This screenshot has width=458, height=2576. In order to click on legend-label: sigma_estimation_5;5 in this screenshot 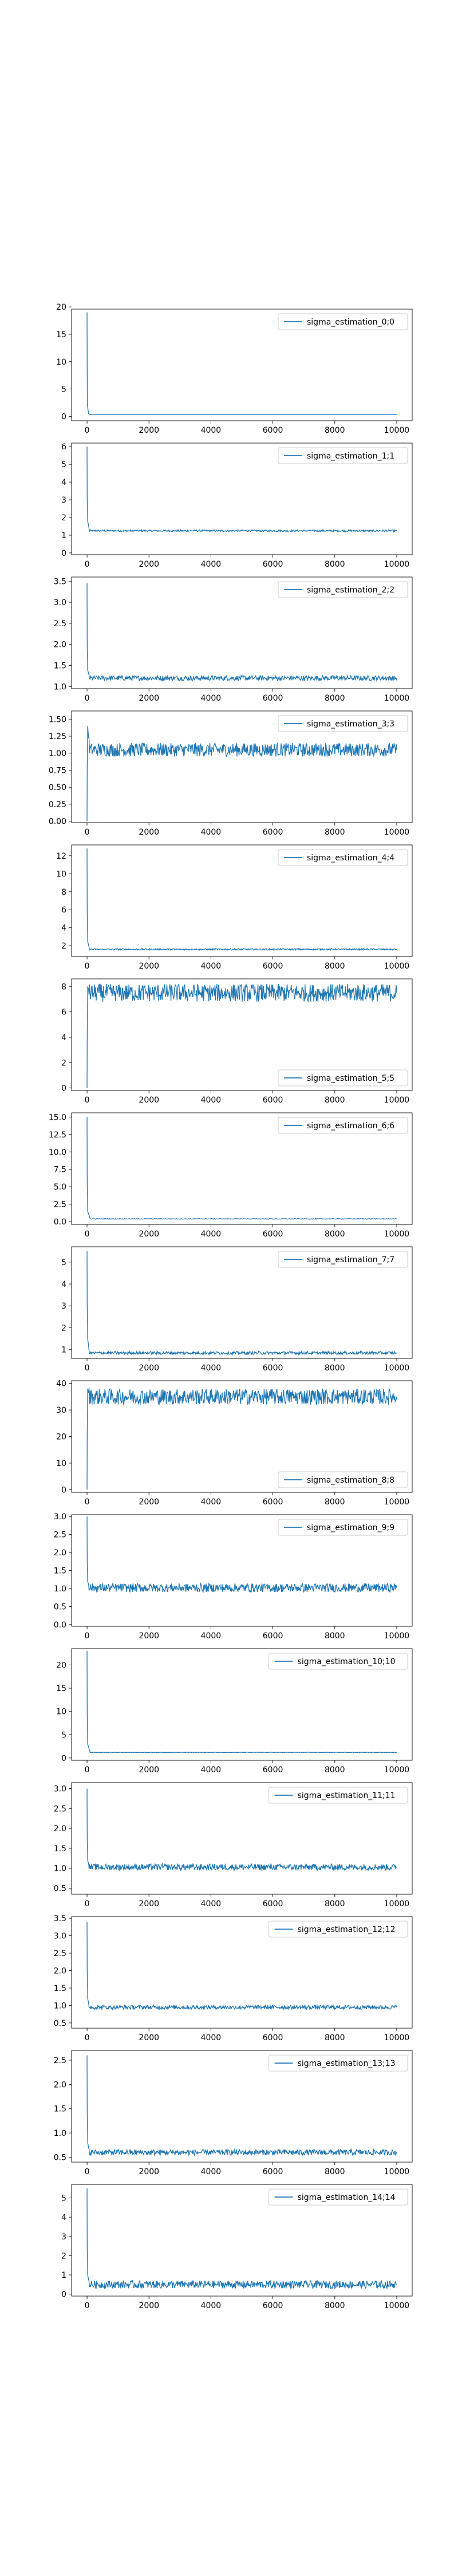, I will do `click(350, 1078)`.